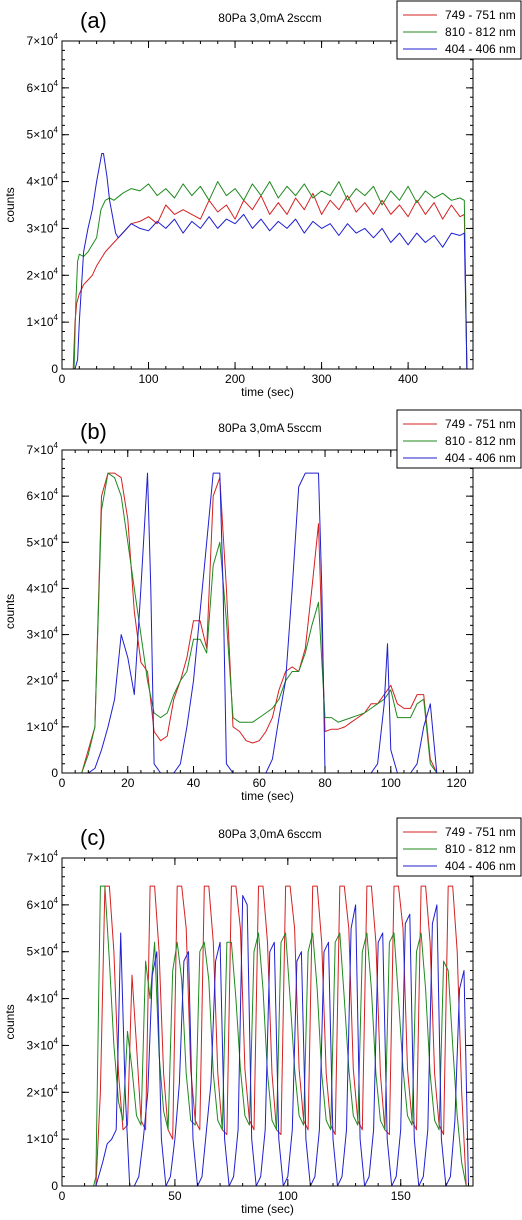  What do you see at coordinates (10, 1021) in the screenshot?
I see `y-axis-label: counts` at bounding box center [10, 1021].